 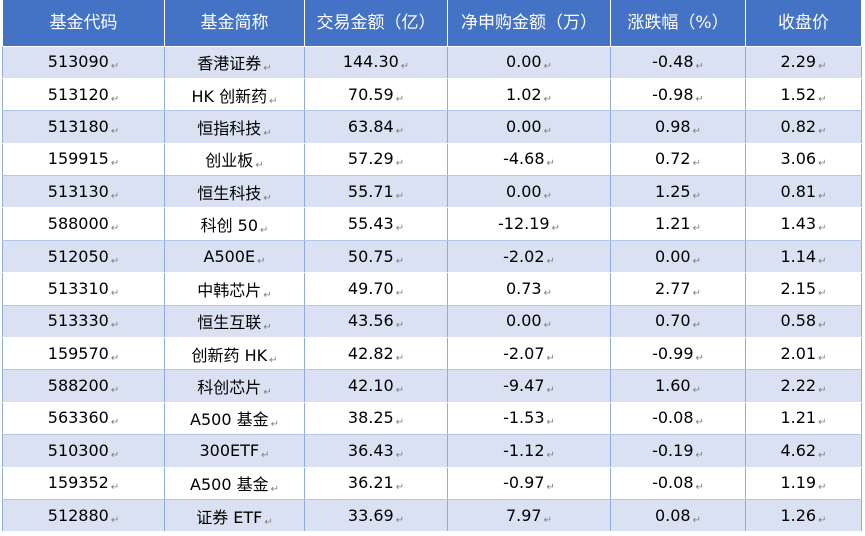 What do you see at coordinates (798, 126) in the screenshot?
I see `close-price-cell-text: 0.82` at bounding box center [798, 126].